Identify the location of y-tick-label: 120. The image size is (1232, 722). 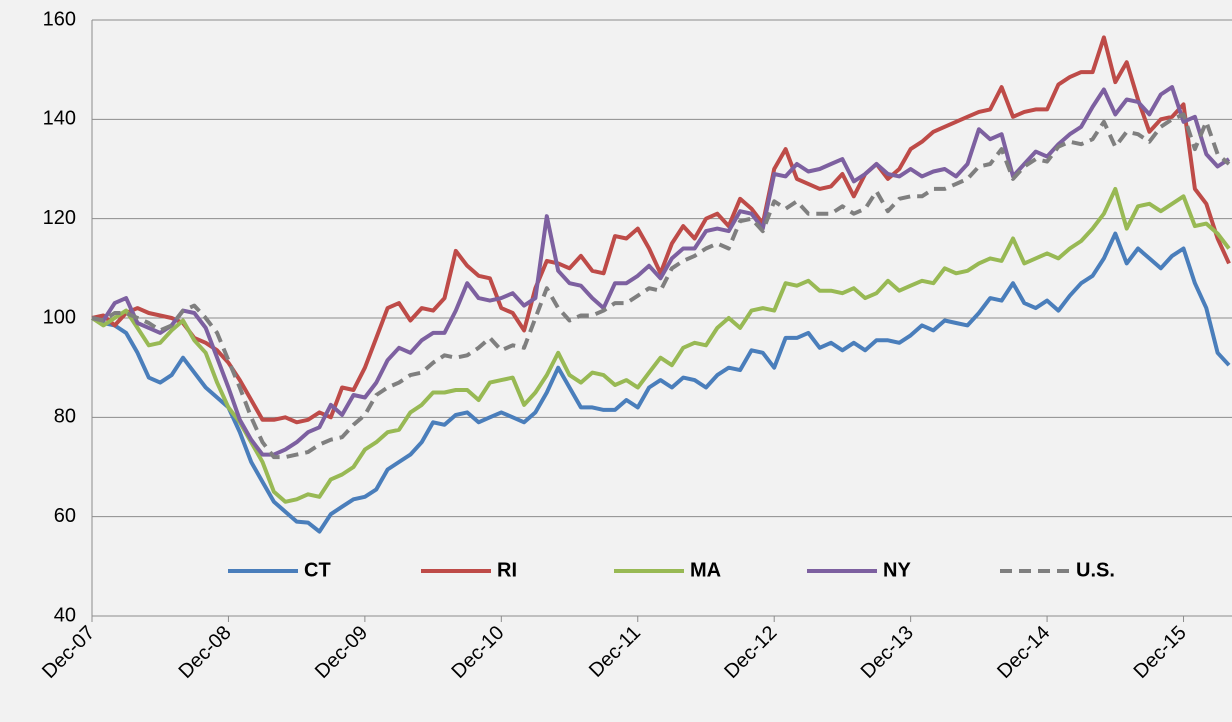
(59, 218).